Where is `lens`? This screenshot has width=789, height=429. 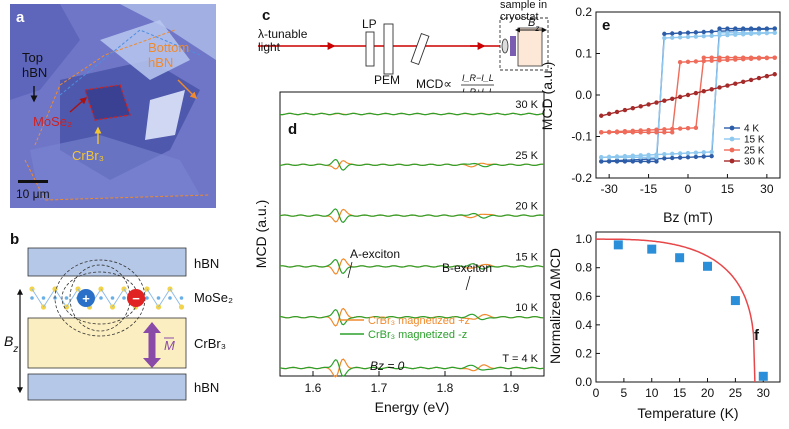
lens is located at coordinates (505, 46).